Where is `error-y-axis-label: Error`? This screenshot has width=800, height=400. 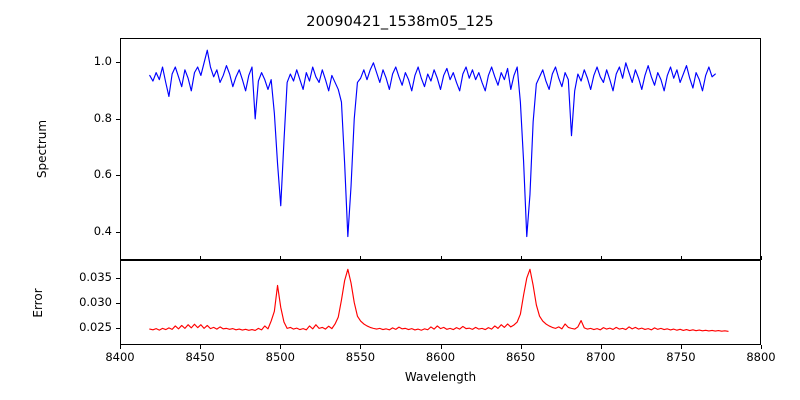
error-y-axis-label: Error is located at coordinates (38, 303).